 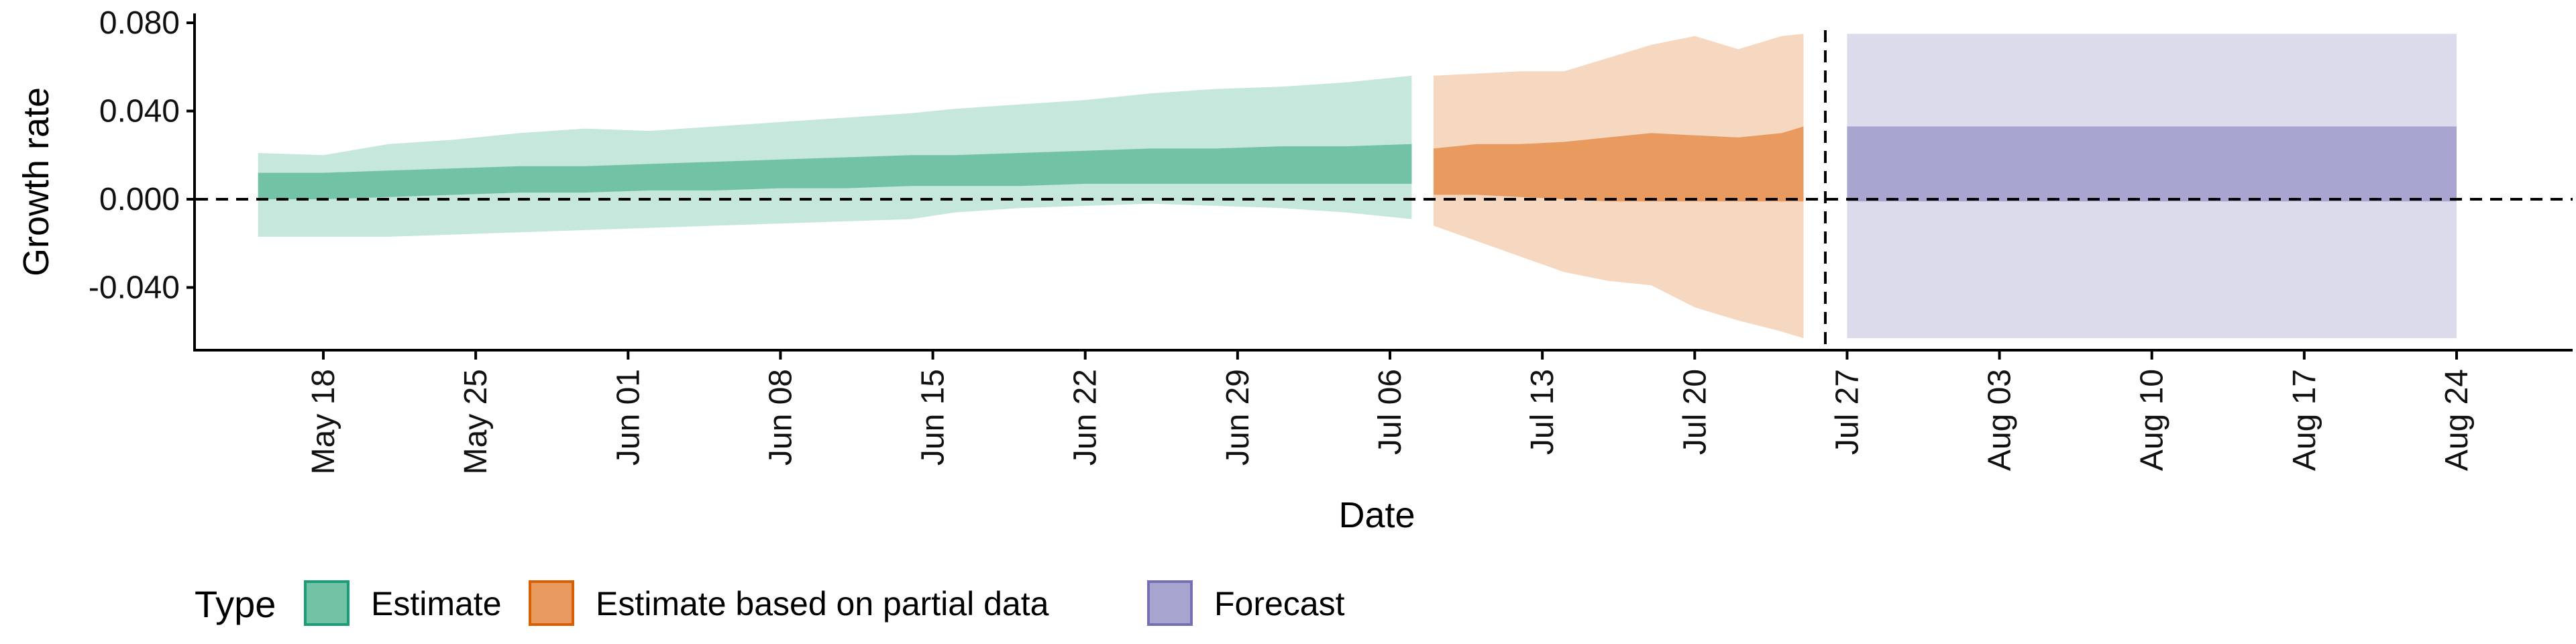 What do you see at coordinates (551, 603) in the screenshot?
I see `legend-key-estimate-based-on-partial-data` at bounding box center [551, 603].